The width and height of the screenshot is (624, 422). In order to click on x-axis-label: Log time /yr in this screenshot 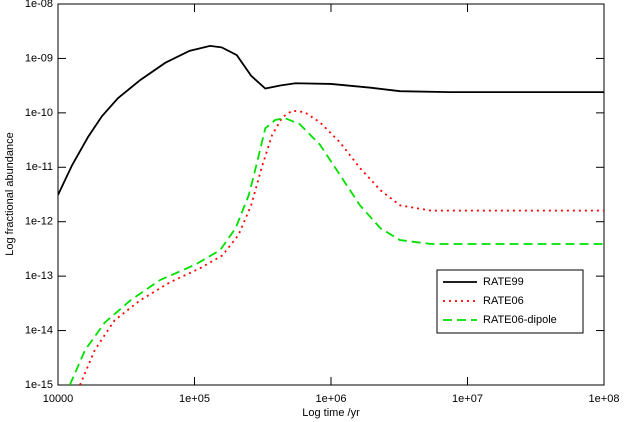, I will do `click(331, 413)`.